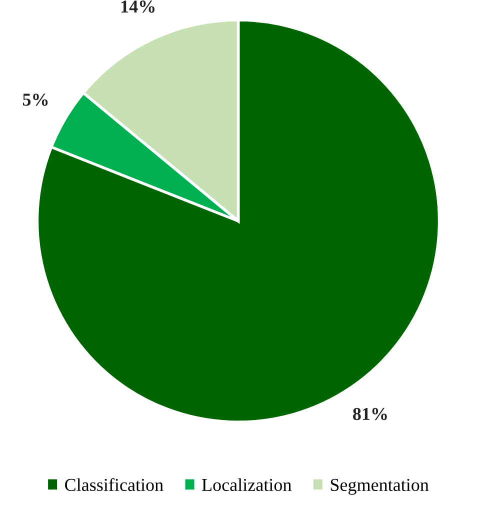 The image size is (477, 511). What do you see at coordinates (370, 414) in the screenshot?
I see `data-label: 81%` at bounding box center [370, 414].